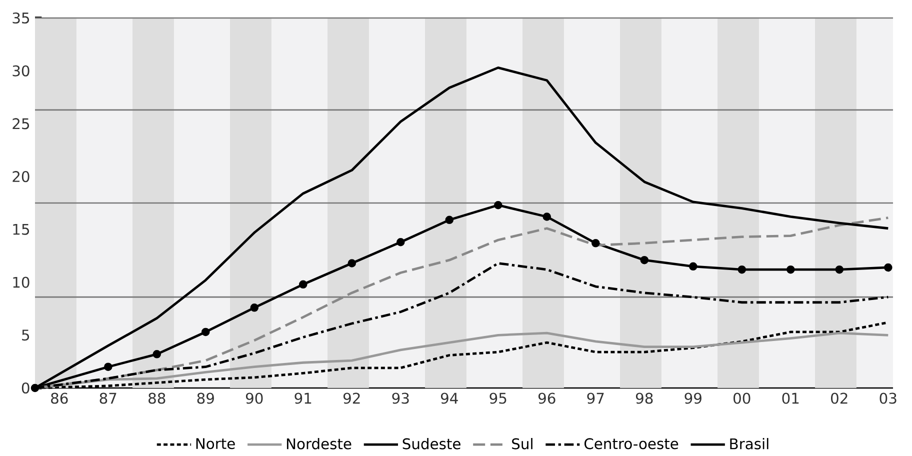 The width and height of the screenshot is (912, 456). Describe the element at coordinates (839, 398) in the screenshot. I see `x-tick-label: 02` at that location.